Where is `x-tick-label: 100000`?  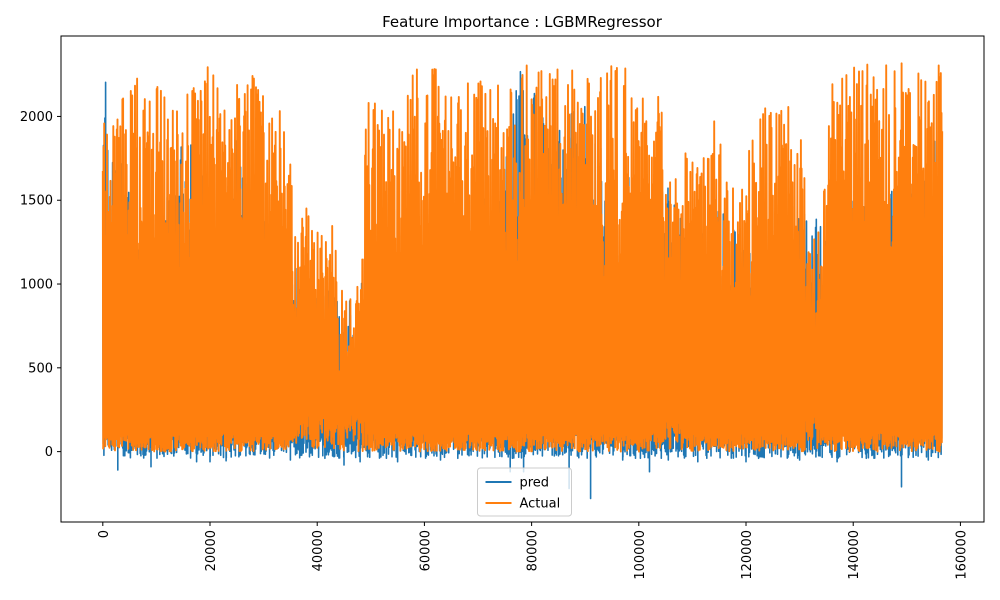 x-tick-label: 100000 is located at coordinates (640, 555).